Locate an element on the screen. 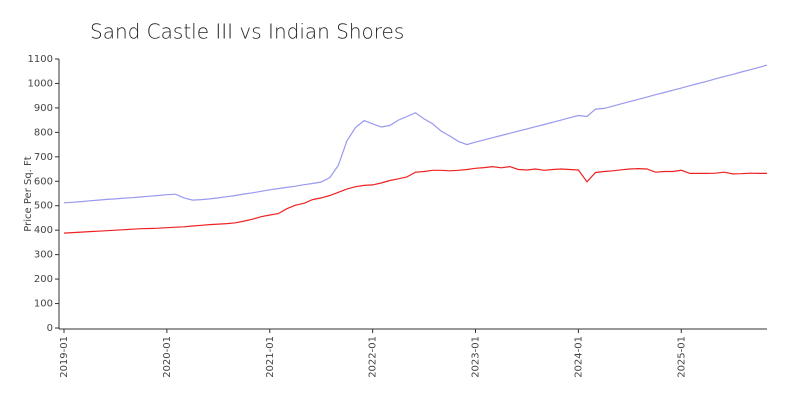 This screenshot has height=400, width=800. y-tick-label: 700 is located at coordinates (43, 157).